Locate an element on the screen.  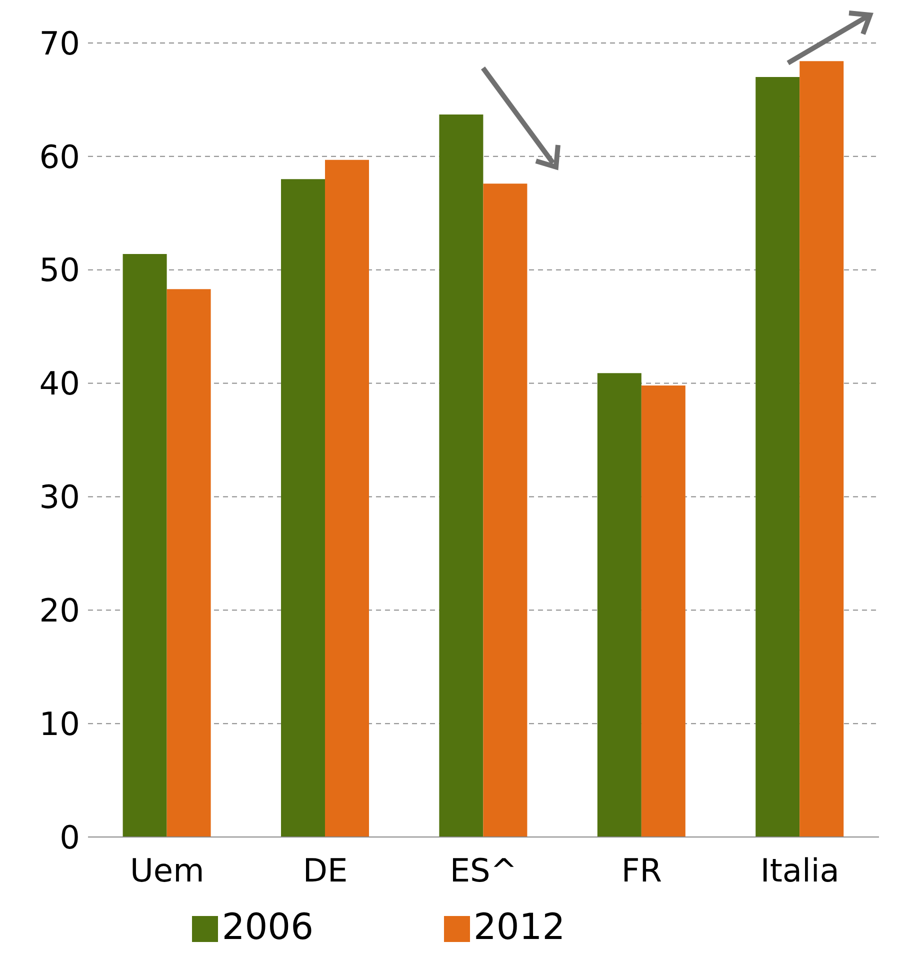
y-tick-label: 10 is located at coordinates (59, 723).